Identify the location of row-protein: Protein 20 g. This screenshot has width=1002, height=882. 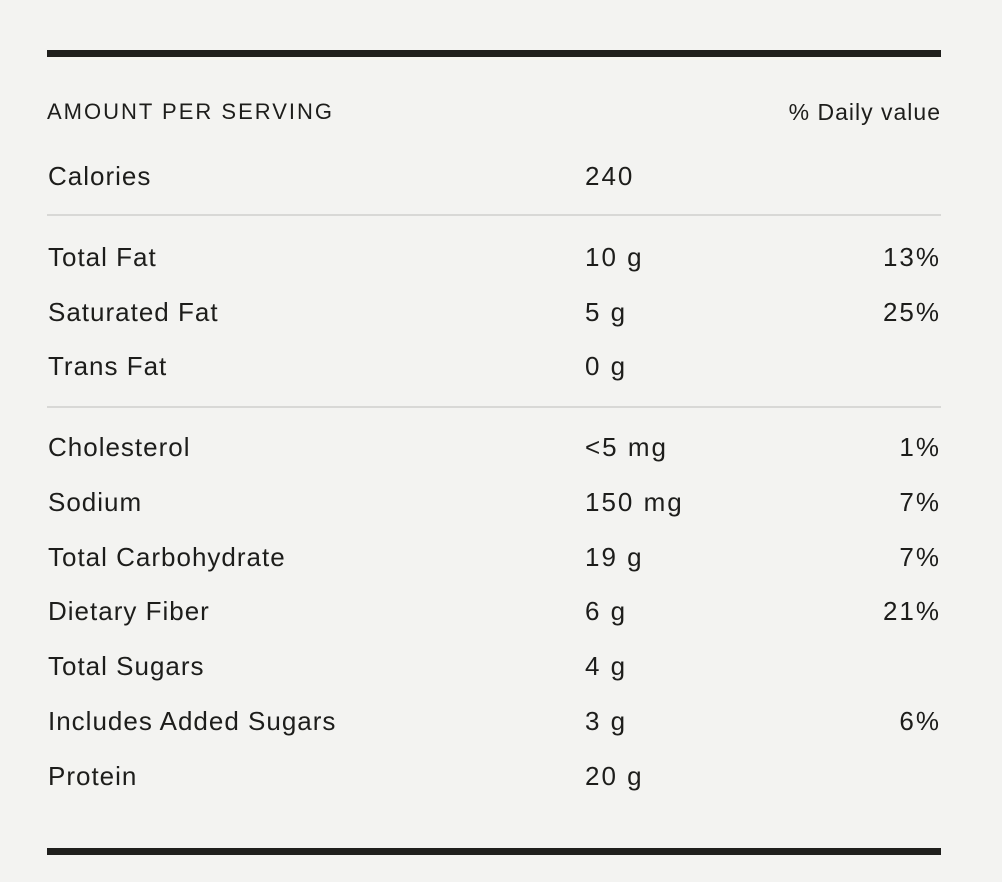
(494, 776).